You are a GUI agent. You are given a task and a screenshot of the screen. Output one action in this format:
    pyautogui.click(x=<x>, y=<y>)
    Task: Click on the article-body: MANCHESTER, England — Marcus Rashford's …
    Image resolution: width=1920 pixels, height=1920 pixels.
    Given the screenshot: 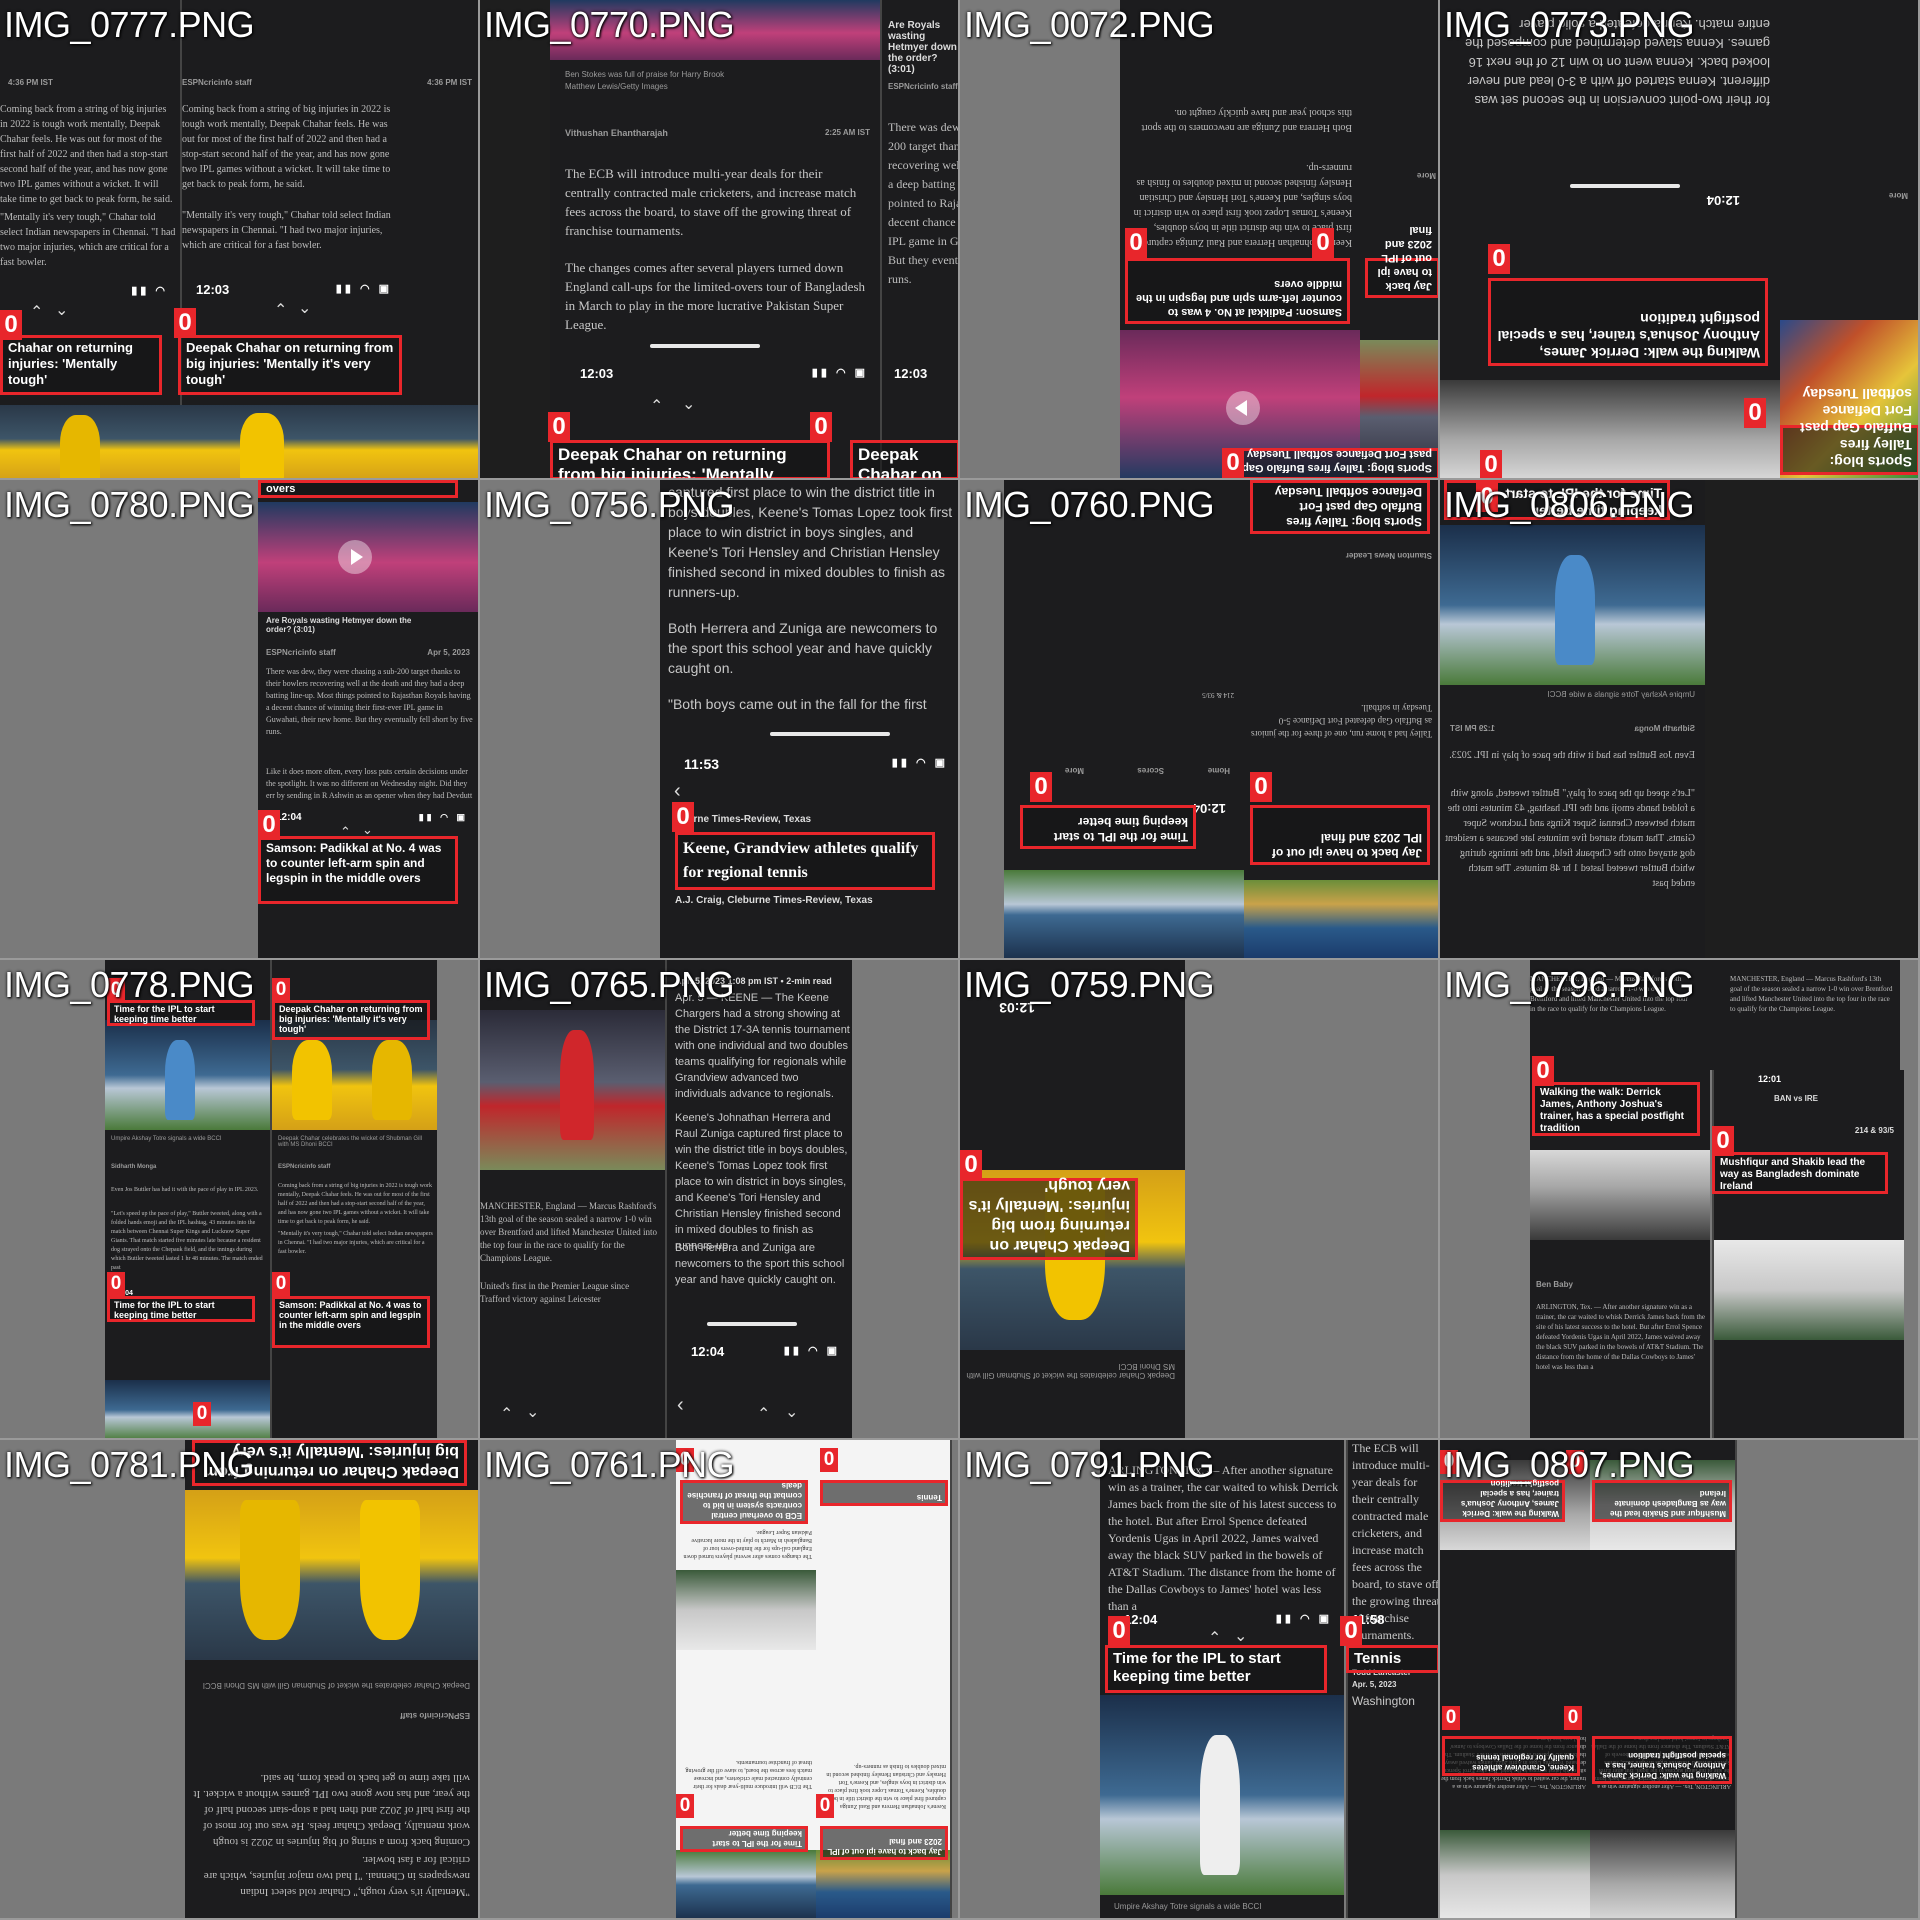 What is the action you would take?
    pyautogui.click(x=1609, y=994)
    